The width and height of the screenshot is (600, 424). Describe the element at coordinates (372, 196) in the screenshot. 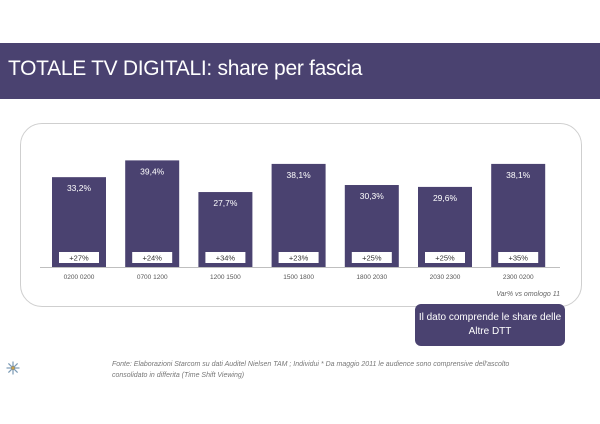

I see `bar-value-label: 30,3%` at that location.